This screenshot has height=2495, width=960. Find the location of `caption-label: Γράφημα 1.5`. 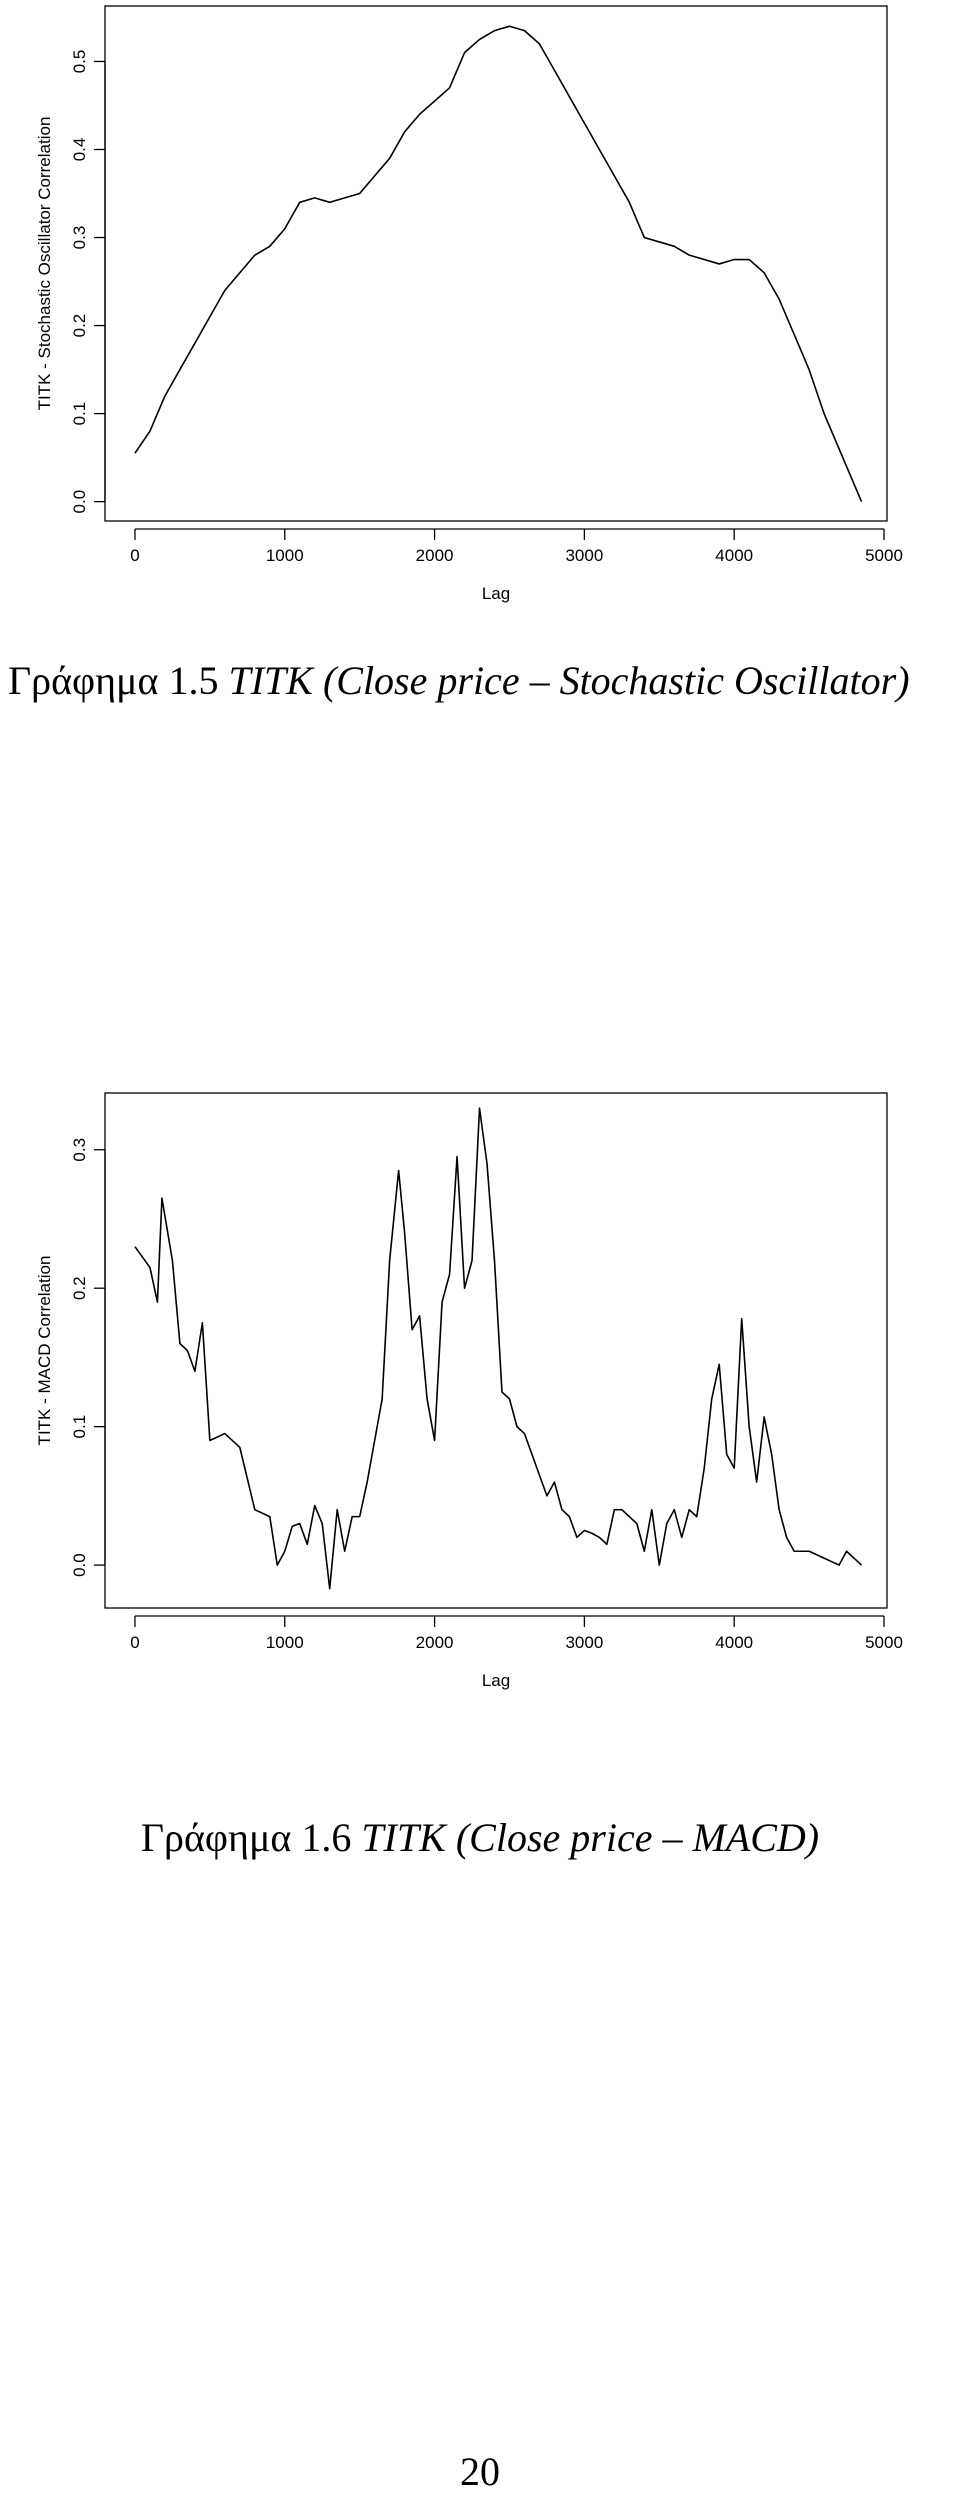

caption-label: Γράφημα 1.5 is located at coordinates (113, 680).